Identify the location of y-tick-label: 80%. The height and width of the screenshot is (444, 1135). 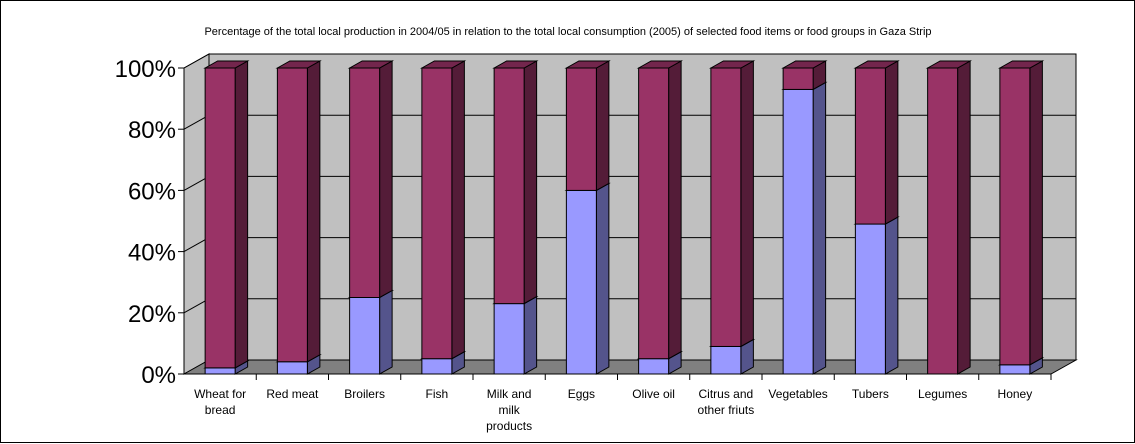
(152, 130).